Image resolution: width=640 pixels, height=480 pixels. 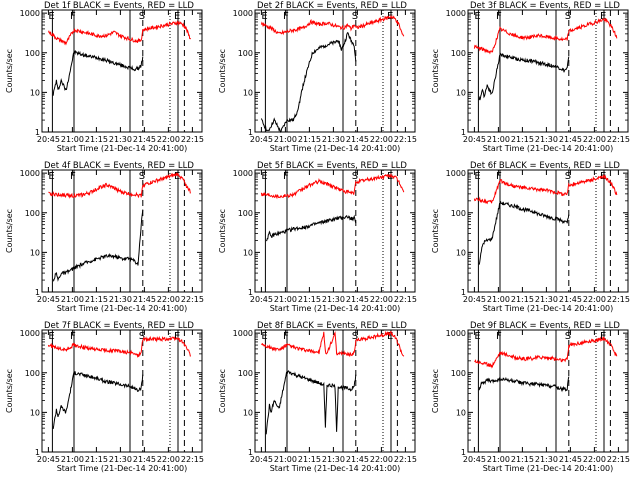 I want to click on panel-title: Det 5f BLACK = Events, RED = LLD, so click(x=332, y=166).